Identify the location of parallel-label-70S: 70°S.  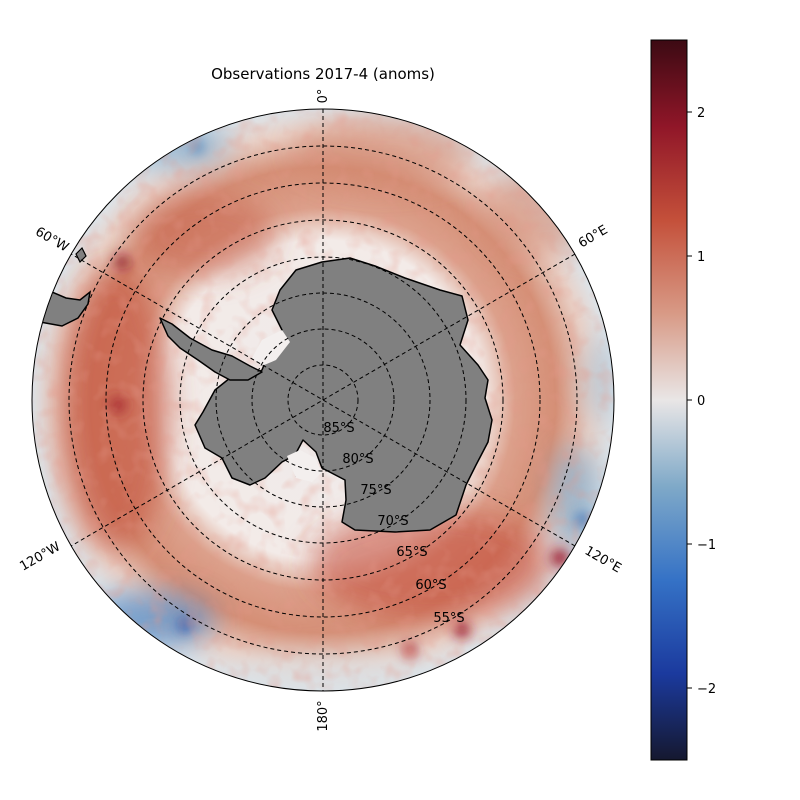
(392, 521).